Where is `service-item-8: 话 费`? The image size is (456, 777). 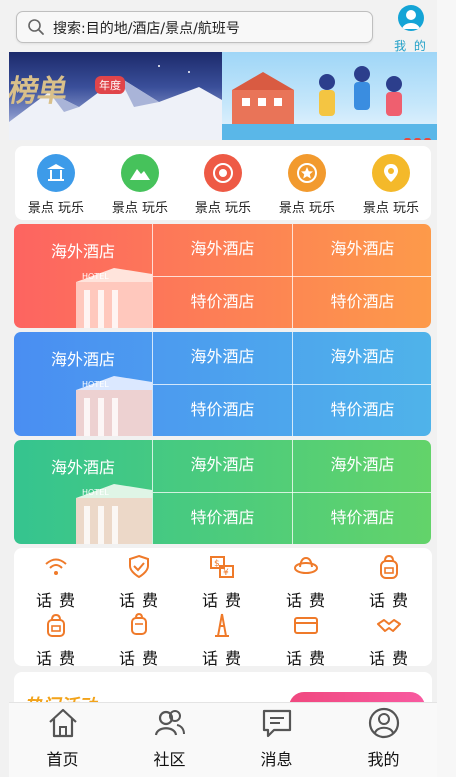
service-item-8: 话 费 is located at coordinates (222, 640).